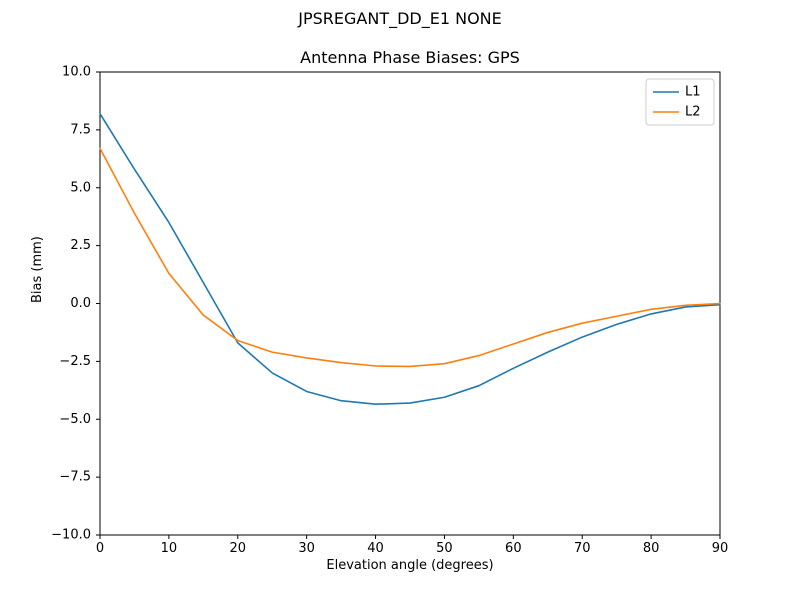 This screenshot has height=600, width=800. I want to click on y-tick-label: −2.5, so click(75, 361).